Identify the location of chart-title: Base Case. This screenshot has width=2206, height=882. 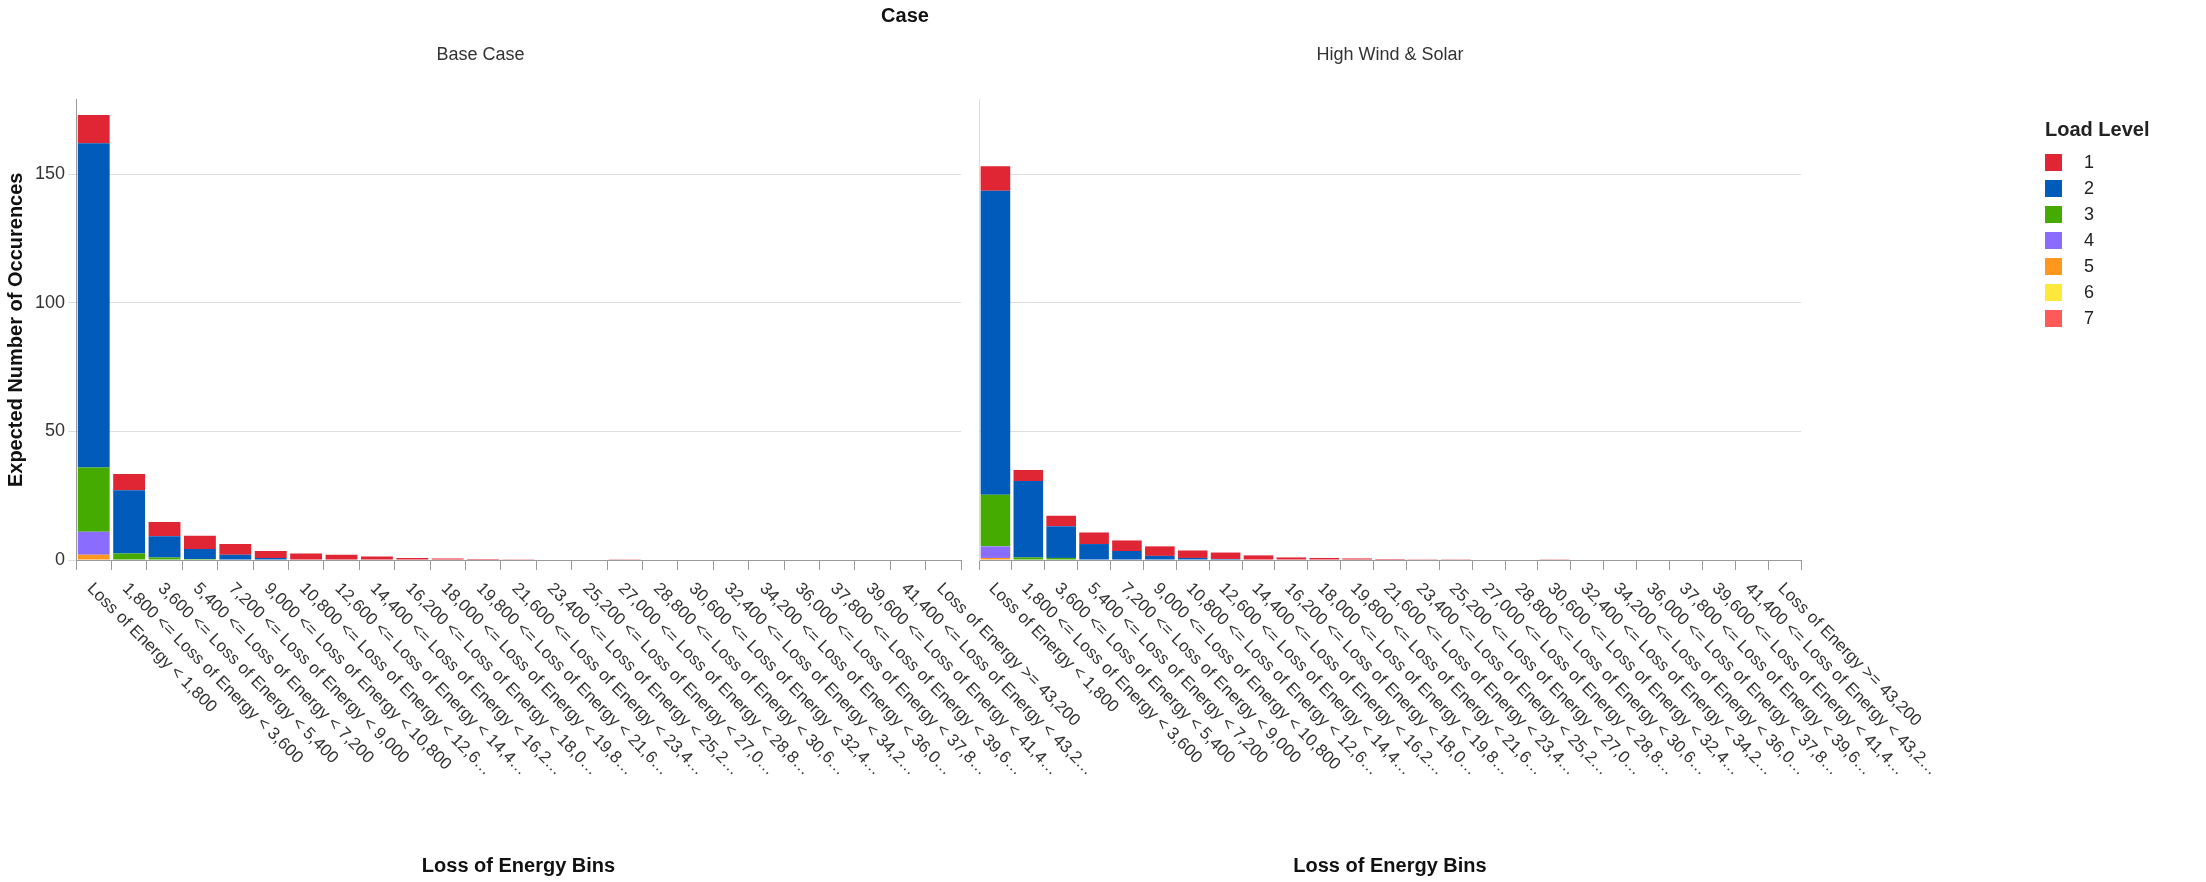
(480, 53).